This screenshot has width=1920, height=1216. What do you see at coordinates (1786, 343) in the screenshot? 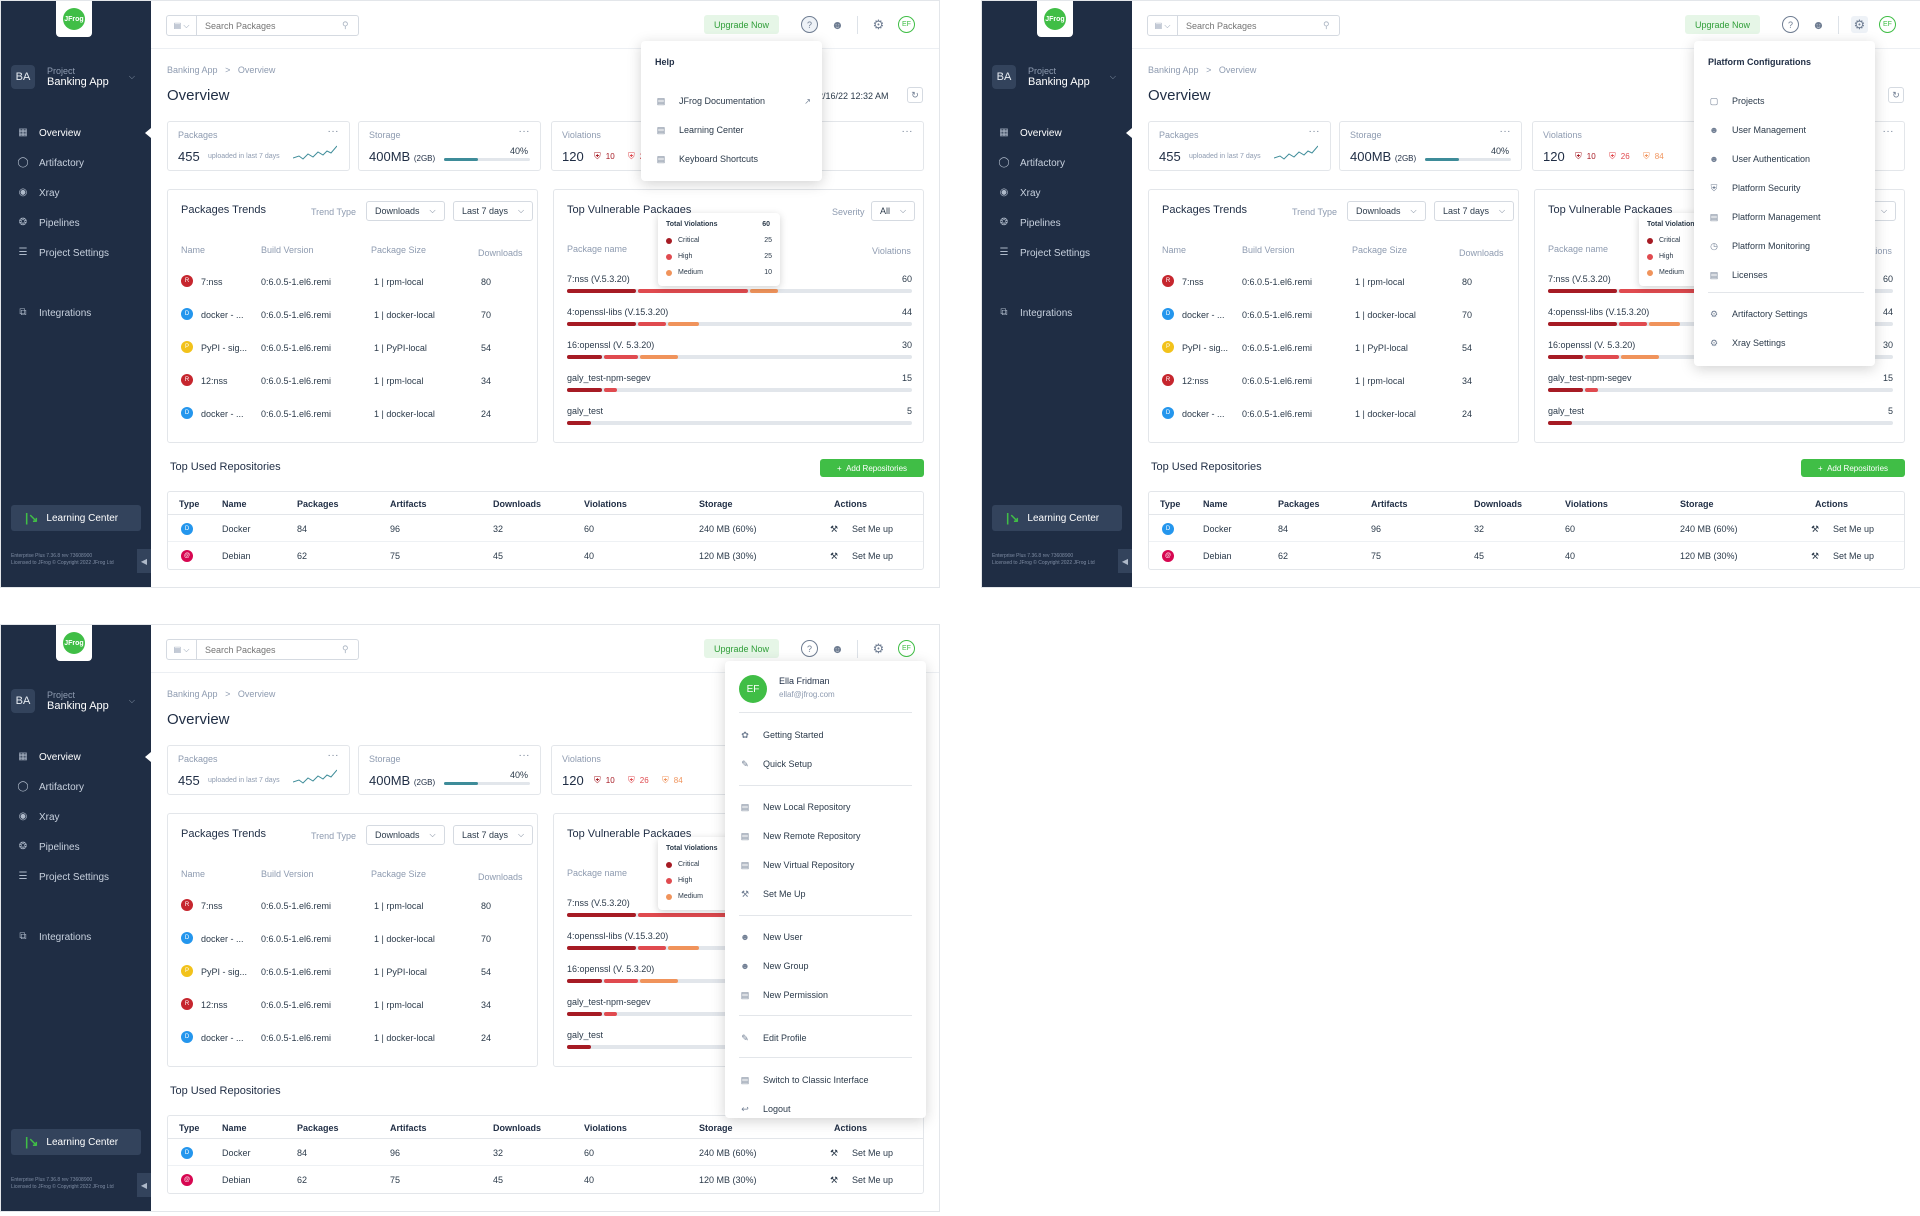
I see `config-item: ⚙ Xray Settings` at bounding box center [1786, 343].